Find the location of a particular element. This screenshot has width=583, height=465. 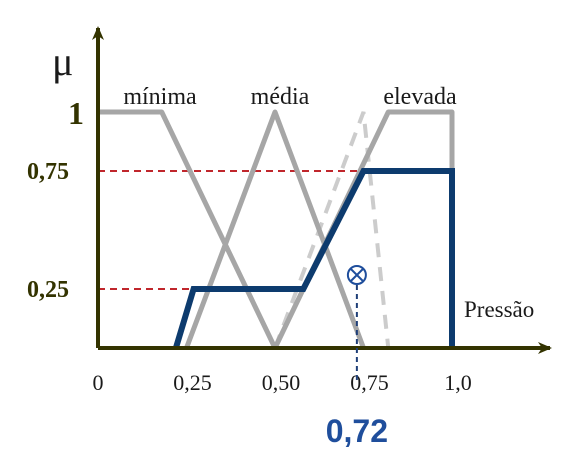

centroid-marker-cross-b is located at coordinates (357, 275).